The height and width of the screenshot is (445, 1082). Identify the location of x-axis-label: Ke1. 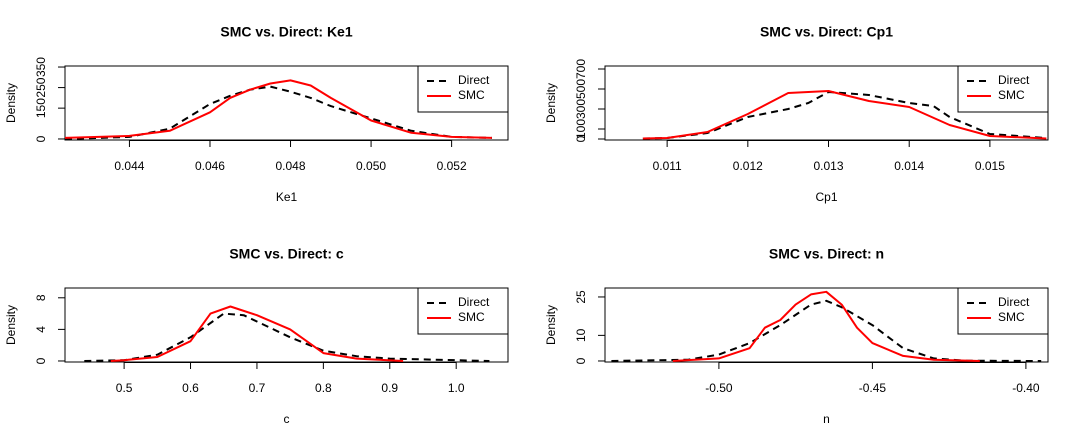
(287, 197).